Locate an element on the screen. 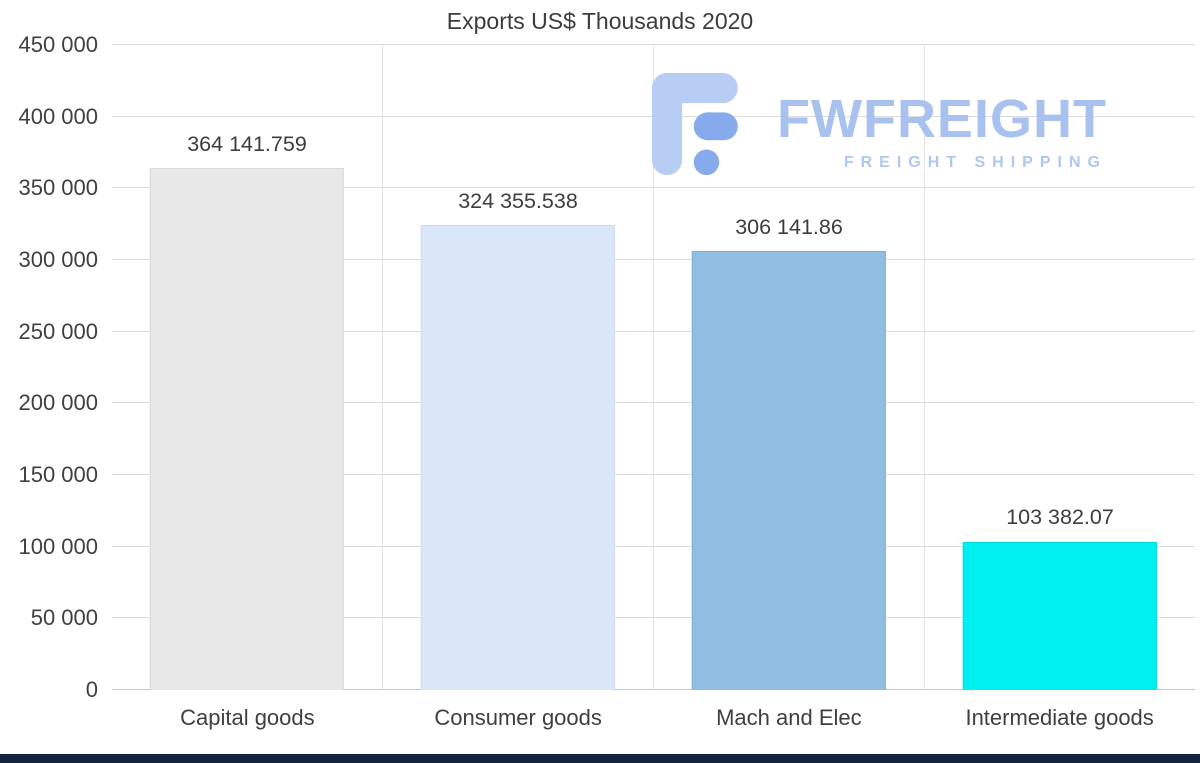  bar-intermediate-goods is located at coordinates (1060, 615).